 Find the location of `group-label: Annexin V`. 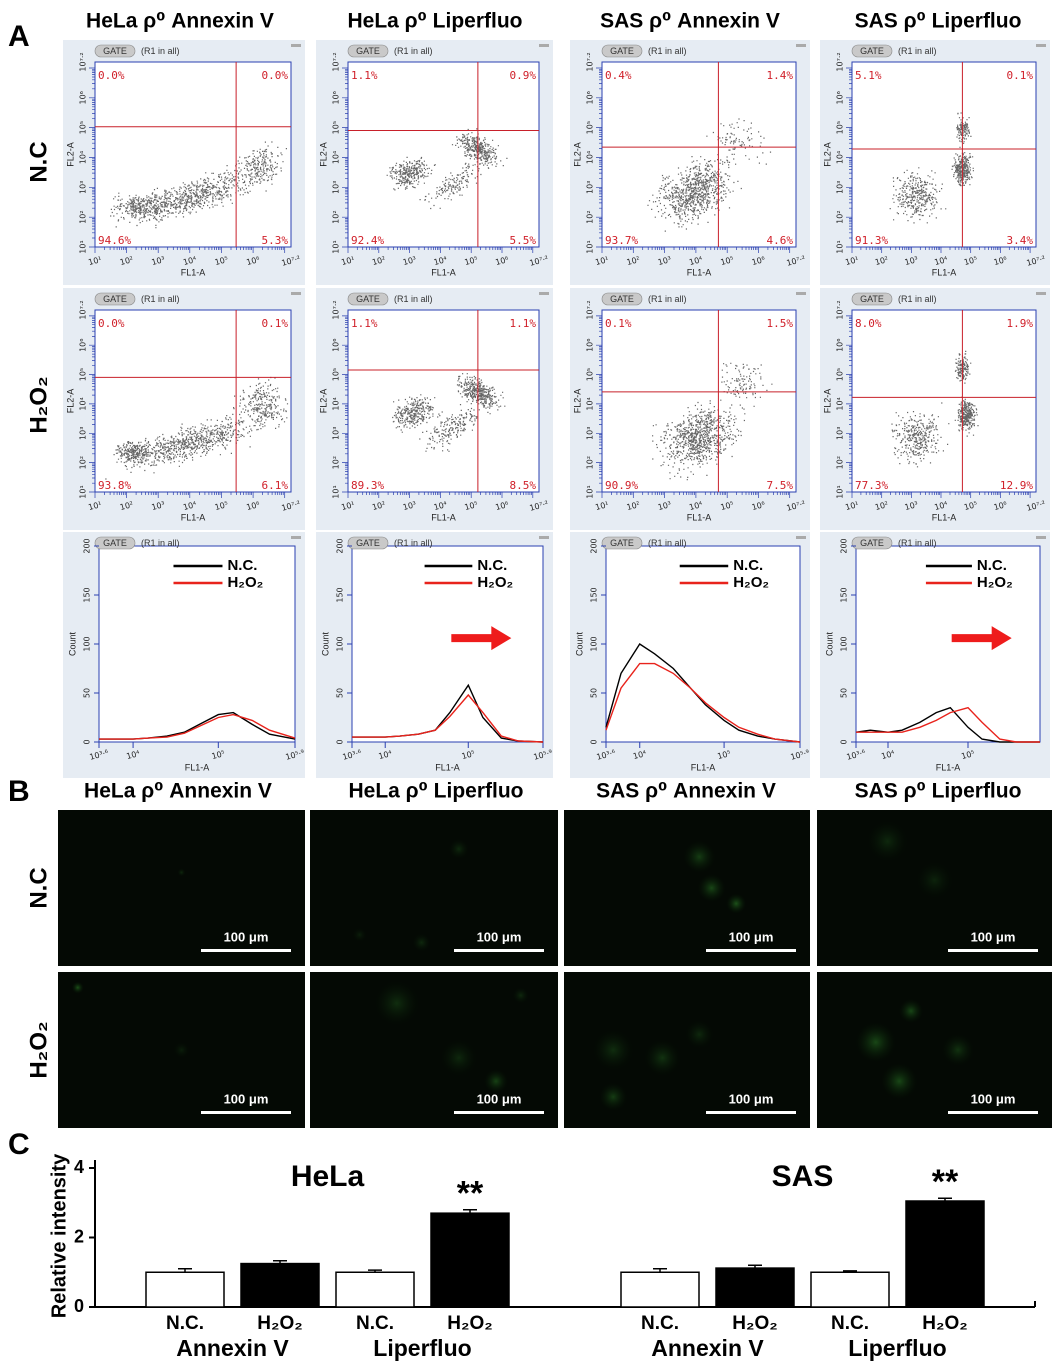

group-label: Annexin V is located at coordinates (232, 1348).